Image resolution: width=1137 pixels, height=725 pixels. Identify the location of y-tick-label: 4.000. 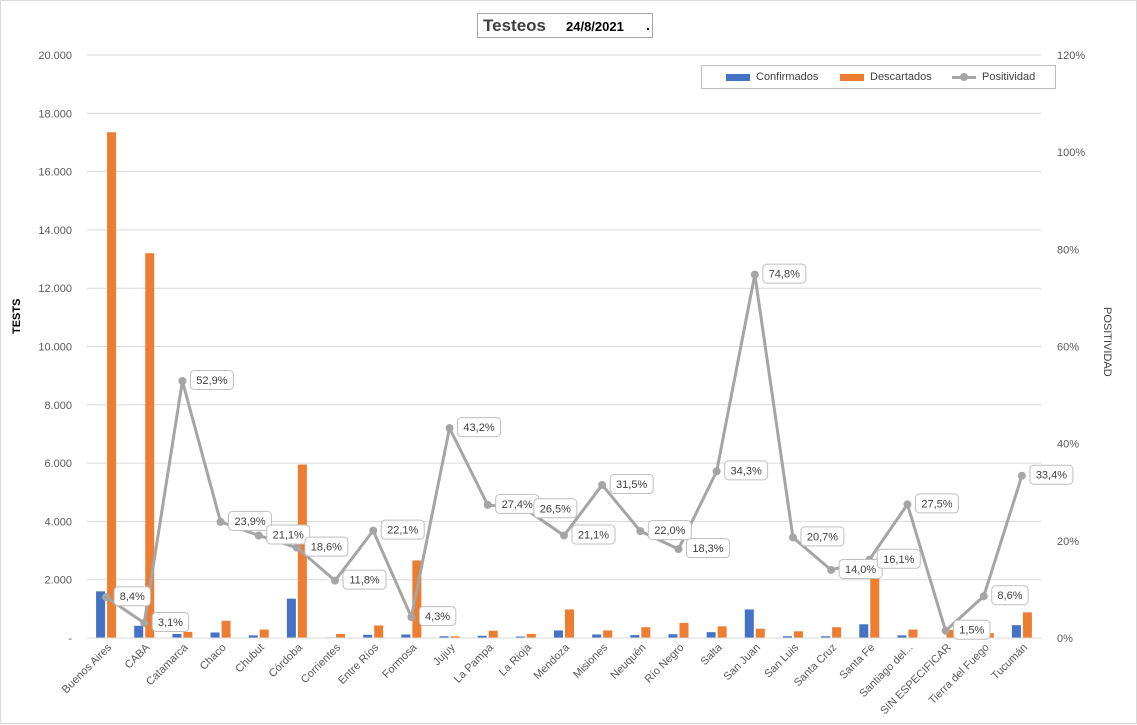
(58, 522).